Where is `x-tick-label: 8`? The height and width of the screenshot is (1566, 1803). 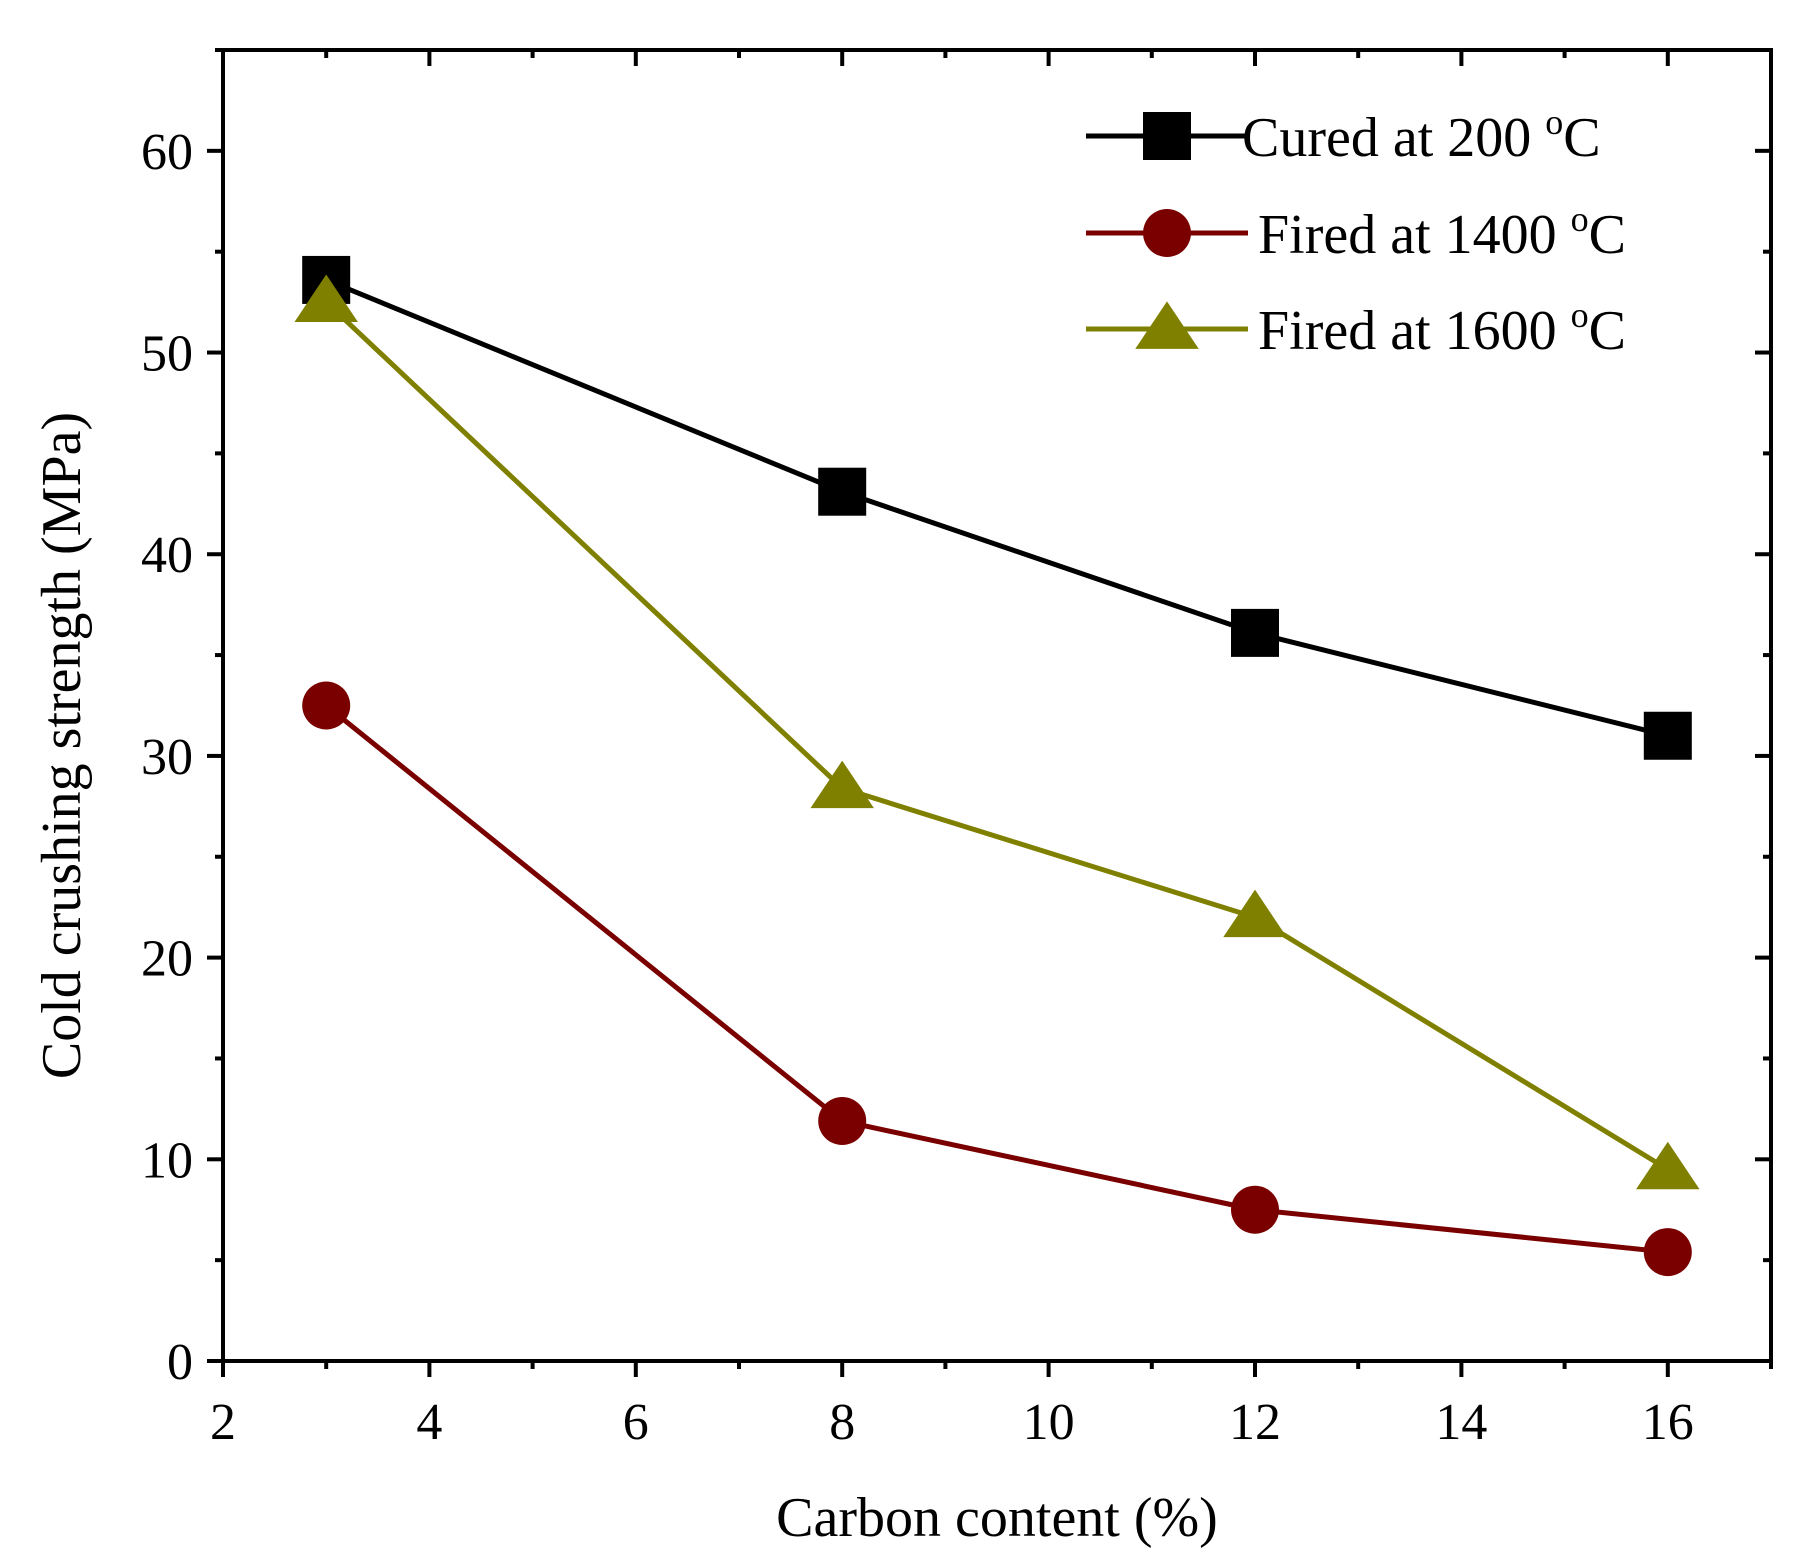 x-tick-label: 8 is located at coordinates (842, 1422).